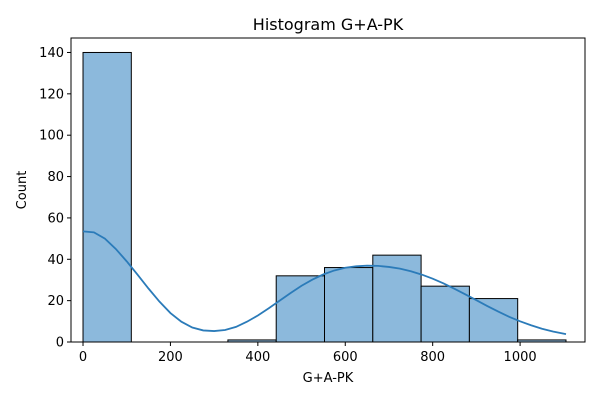 This screenshot has width=600, height=400. What do you see at coordinates (55, 198) in the screenshot?
I see `y-axis-ticks: 0 20 40 60 80 100 120 140` at bounding box center [55, 198].